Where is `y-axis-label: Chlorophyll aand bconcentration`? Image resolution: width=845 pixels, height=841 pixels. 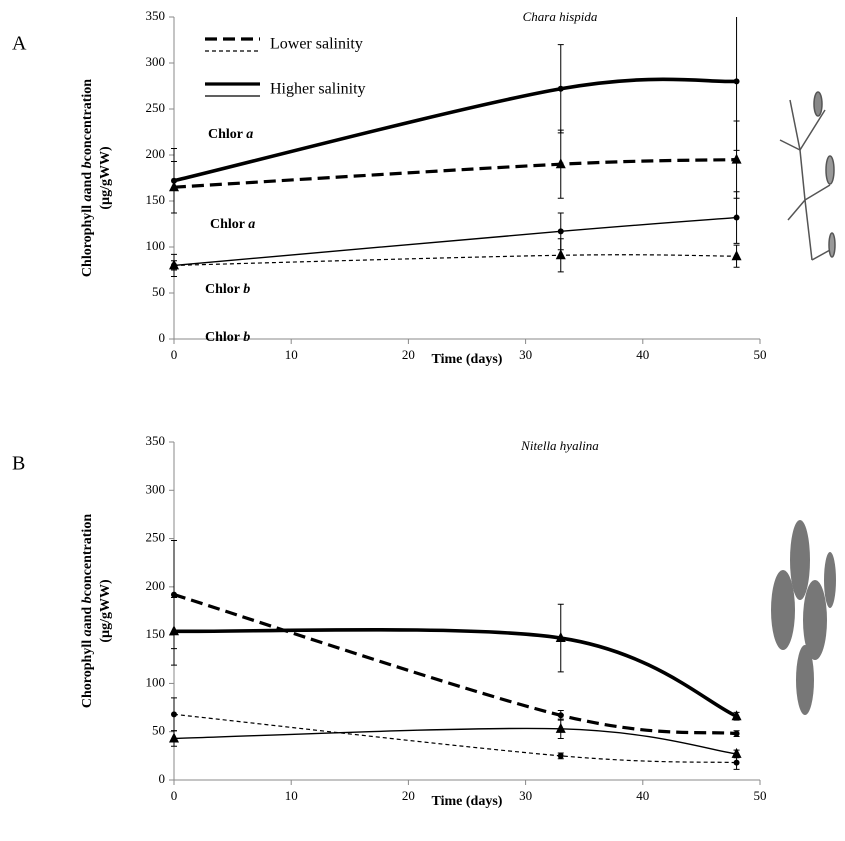
y-axis-label: Chlorophyll aand bconcentration is located at coordinates (87, 178).